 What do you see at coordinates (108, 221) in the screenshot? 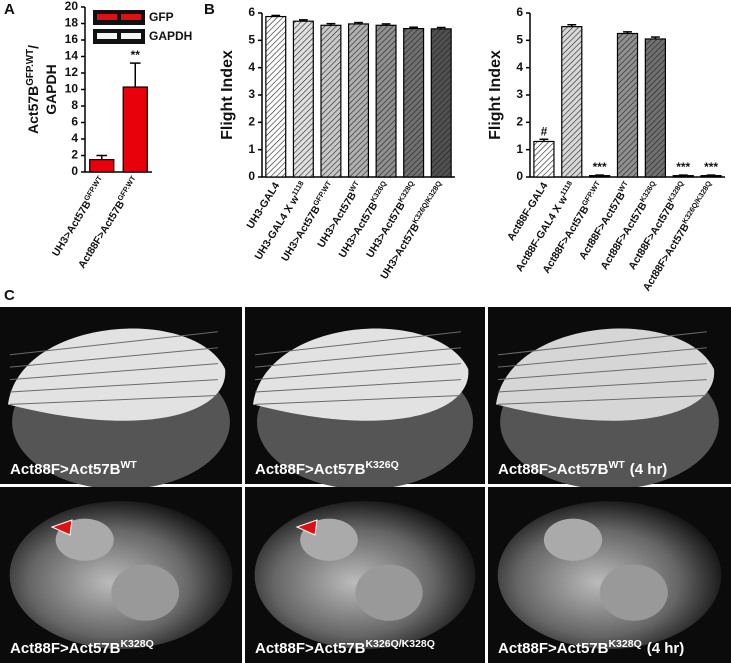
I see `x-tick-label: Act88F>Act57BGFP.WT` at bounding box center [108, 221].